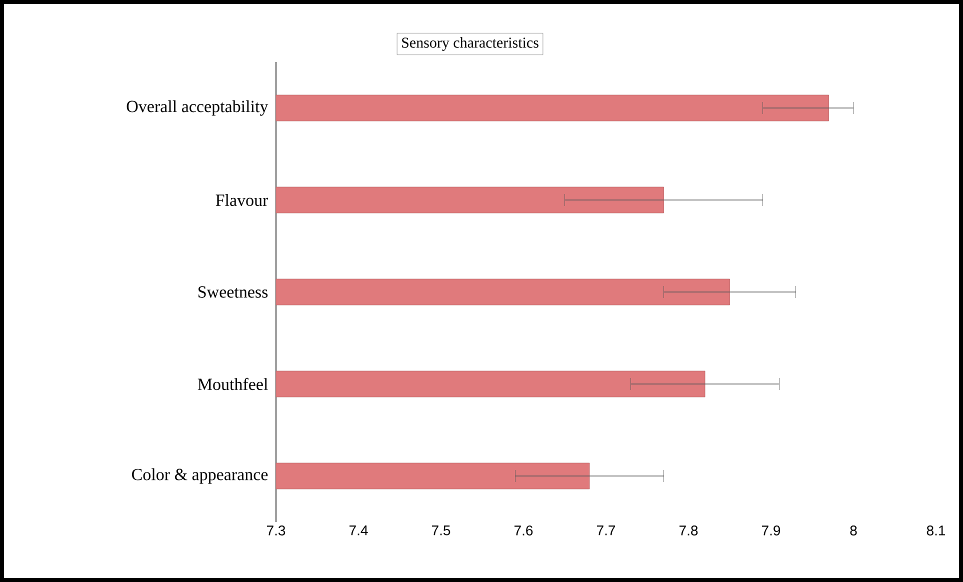 The width and height of the screenshot is (963, 582). What do you see at coordinates (688, 531) in the screenshot?
I see `x-tick-label: 7.8` at bounding box center [688, 531].